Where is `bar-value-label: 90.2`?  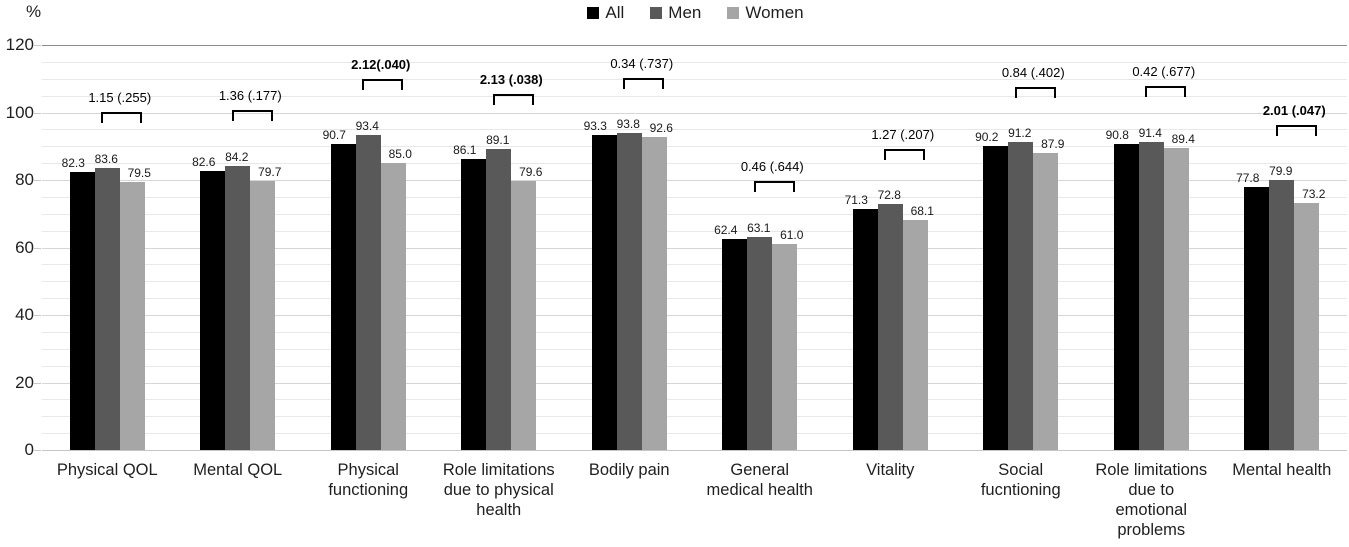
bar-value-label: 90.2 is located at coordinates (987, 136).